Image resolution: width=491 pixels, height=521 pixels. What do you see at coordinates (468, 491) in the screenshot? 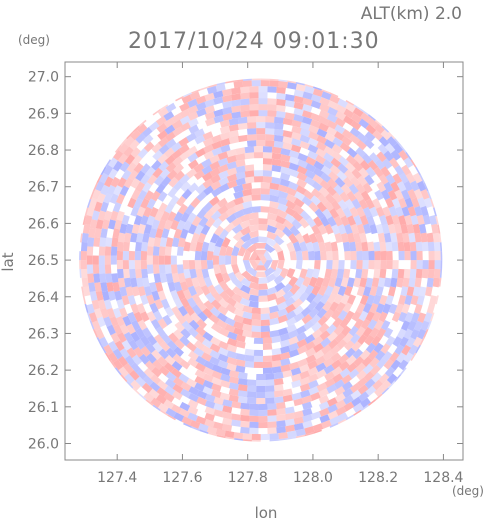
I see `x-unit-label: (deg)` at bounding box center [468, 491].